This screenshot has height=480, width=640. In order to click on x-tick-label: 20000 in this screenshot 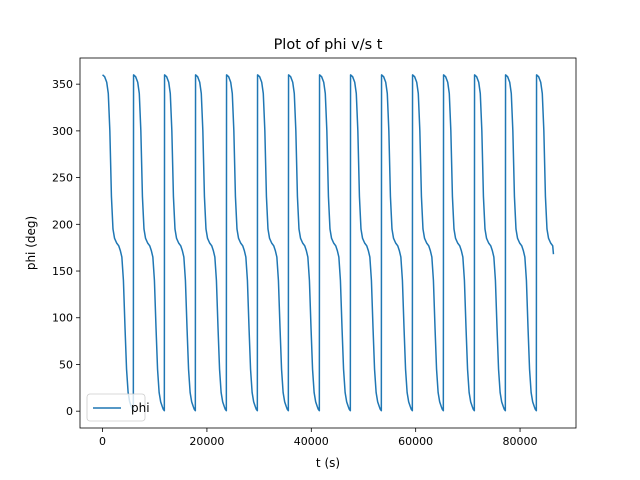, I will do `click(206, 441)`.